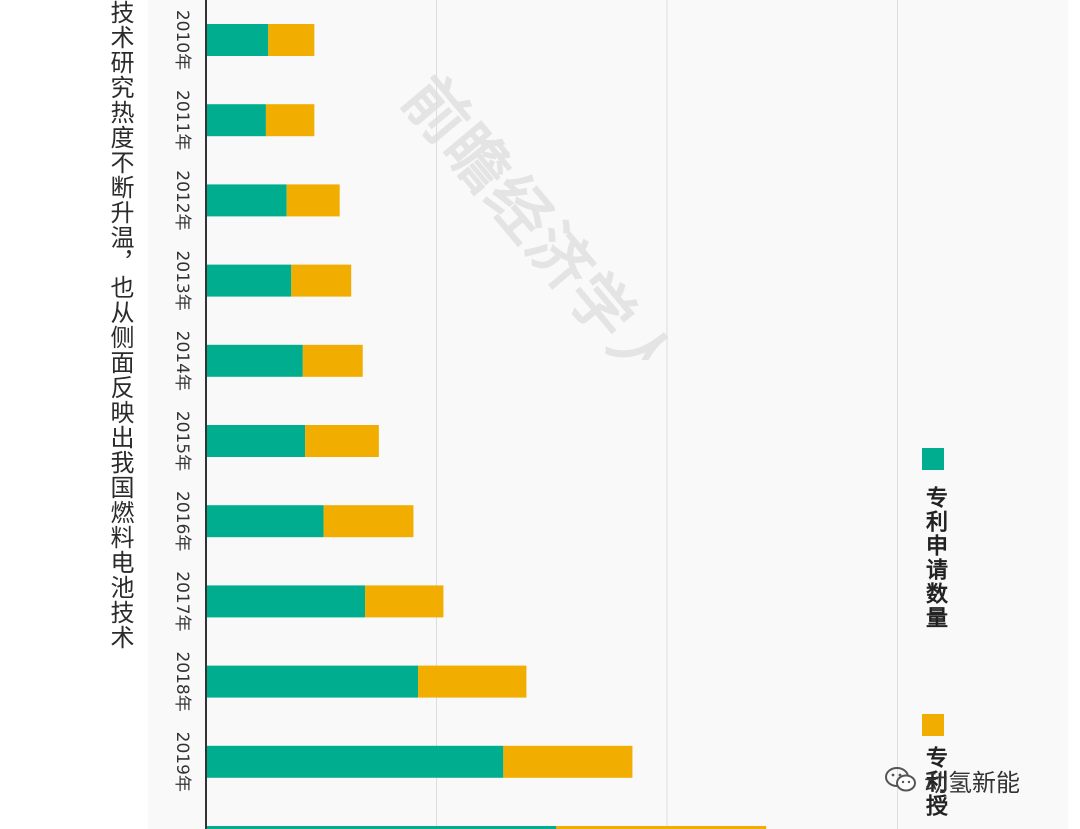 Image resolution: width=1080 pixels, height=829 pixels. I want to click on bar-grants-2015年, so click(342, 441).